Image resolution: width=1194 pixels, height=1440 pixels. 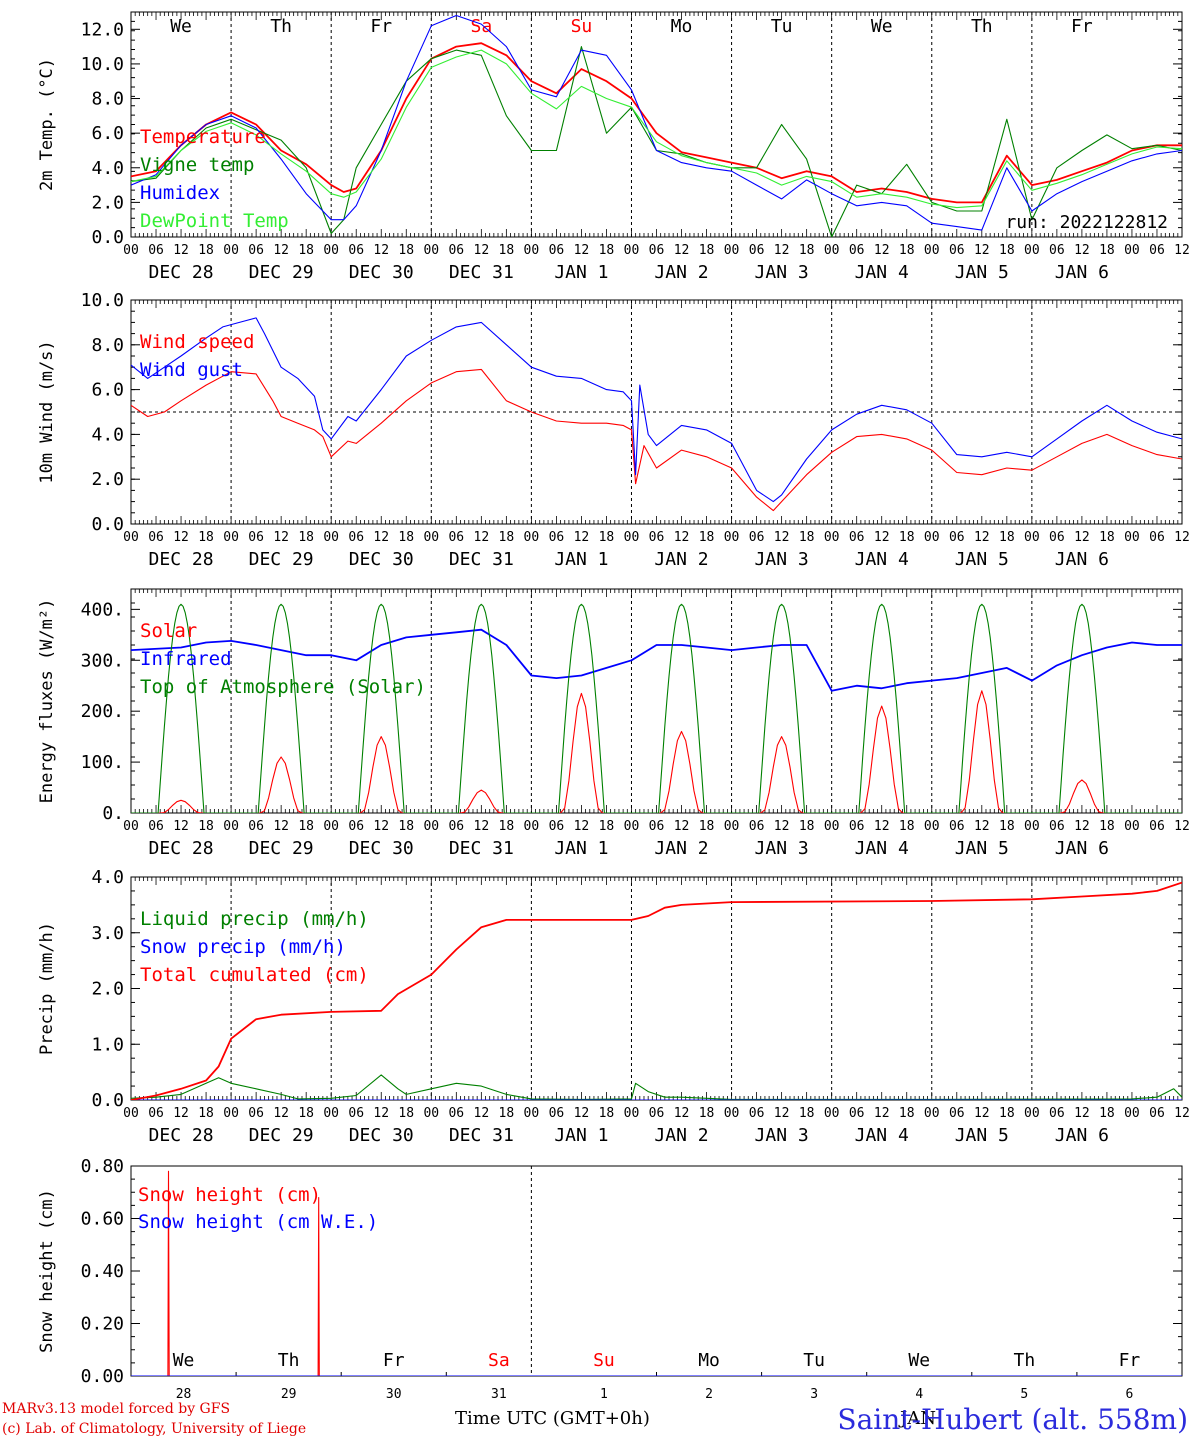 What do you see at coordinates (107, 168) in the screenshot?
I see `y-tick-label: 4.0` at bounding box center [107, 168].